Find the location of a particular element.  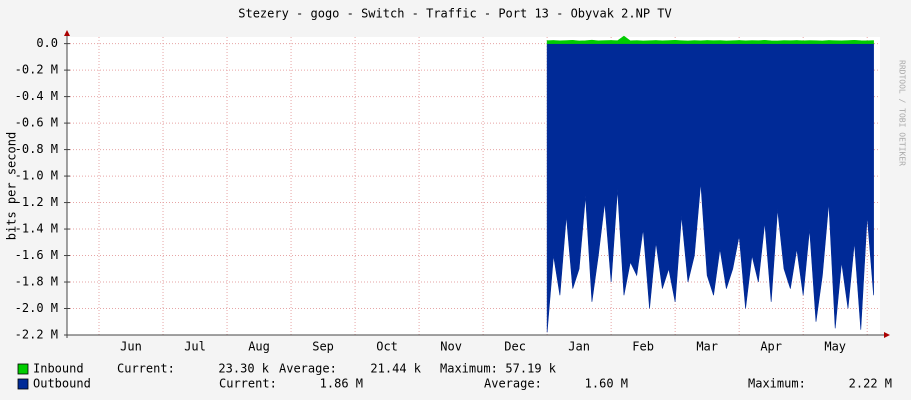

x-tick-label: Feb is located at coordinates (643, 347).